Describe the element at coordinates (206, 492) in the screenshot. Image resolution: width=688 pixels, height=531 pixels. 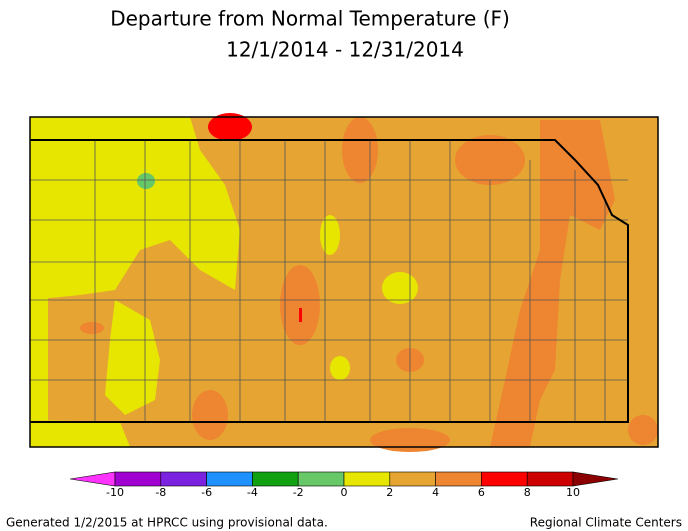
I see `colorbar-tick-label: -6` at that location.